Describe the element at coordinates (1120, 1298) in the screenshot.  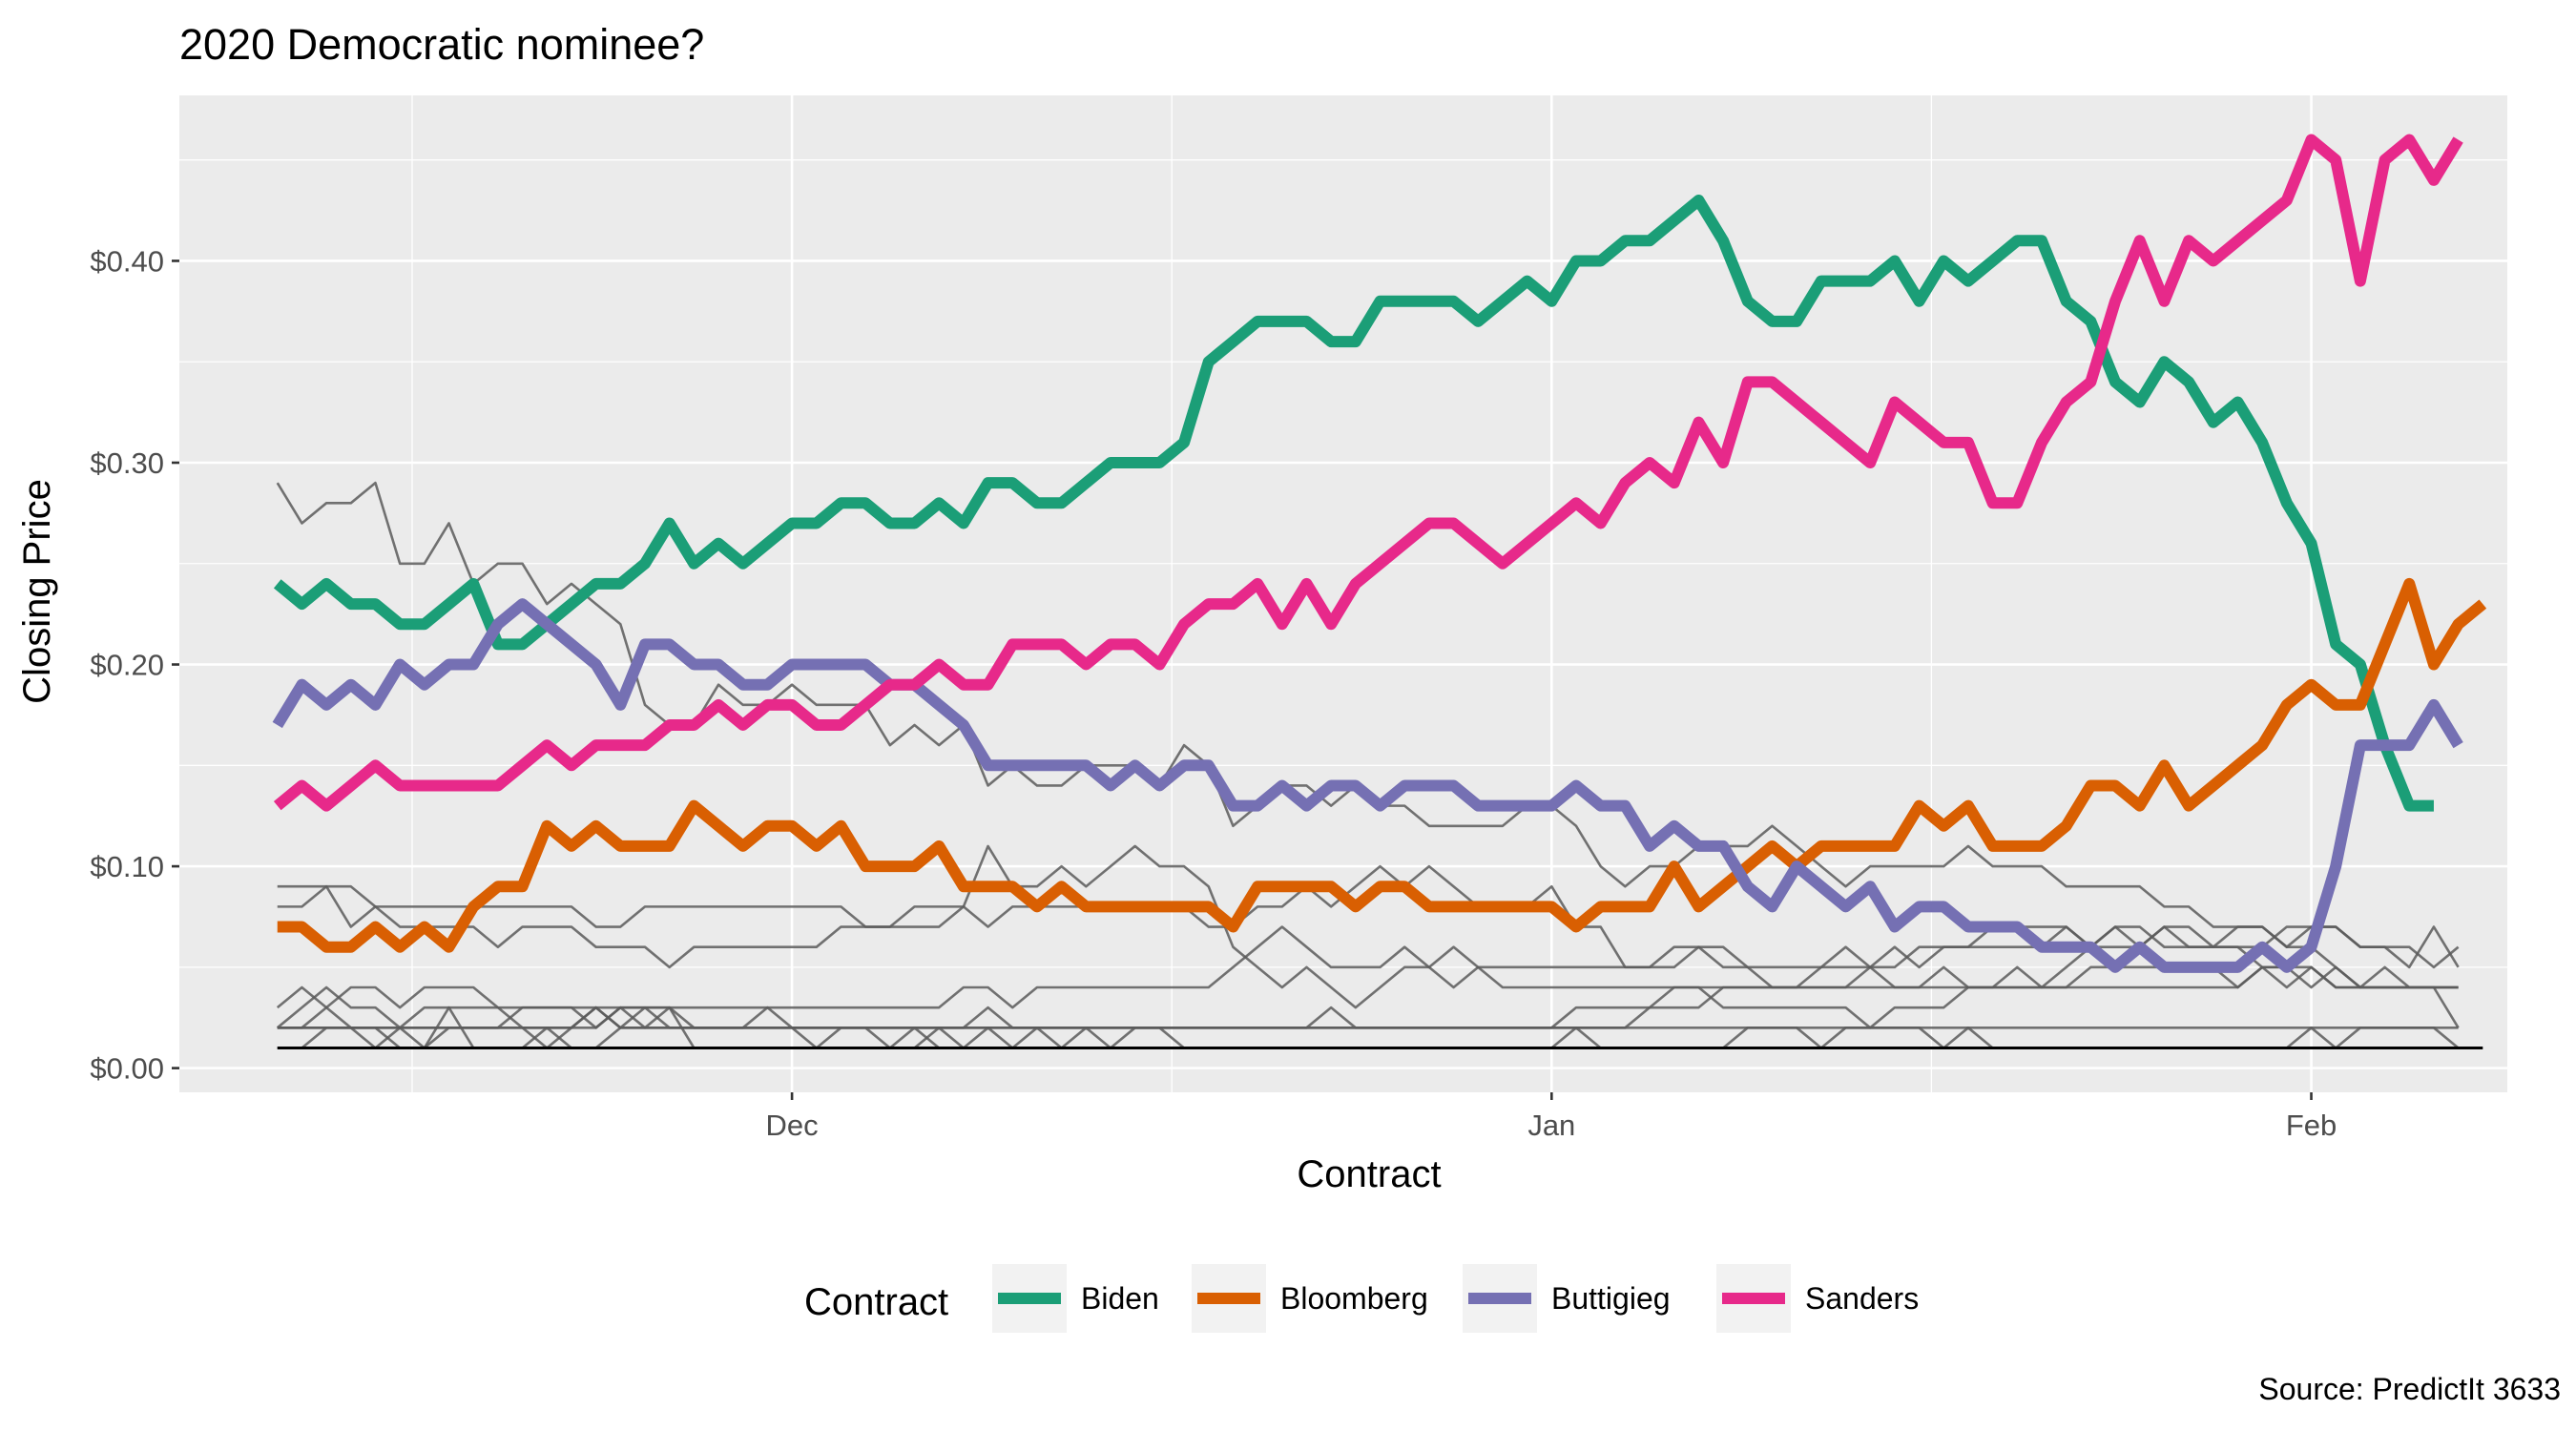
I see `legend-label-biden: Biden` at that location.